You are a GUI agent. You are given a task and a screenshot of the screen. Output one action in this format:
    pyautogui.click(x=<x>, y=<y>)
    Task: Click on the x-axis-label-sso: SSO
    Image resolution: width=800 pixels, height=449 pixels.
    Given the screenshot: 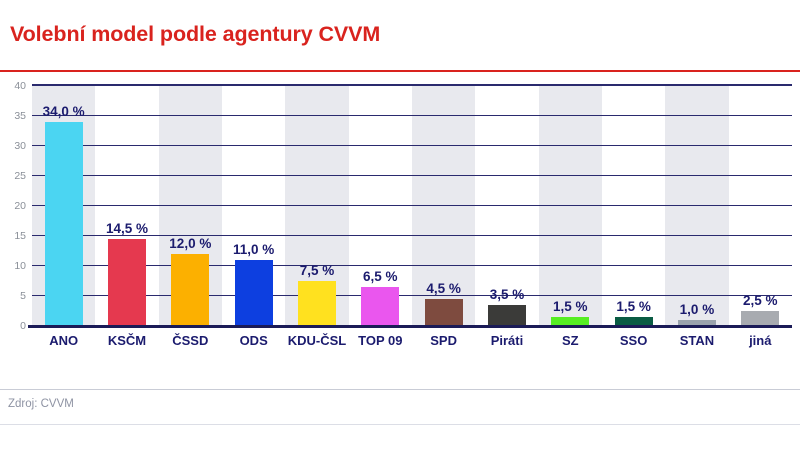 What is the action you would take?
    pyautogui.click(x=633, y=340)
    